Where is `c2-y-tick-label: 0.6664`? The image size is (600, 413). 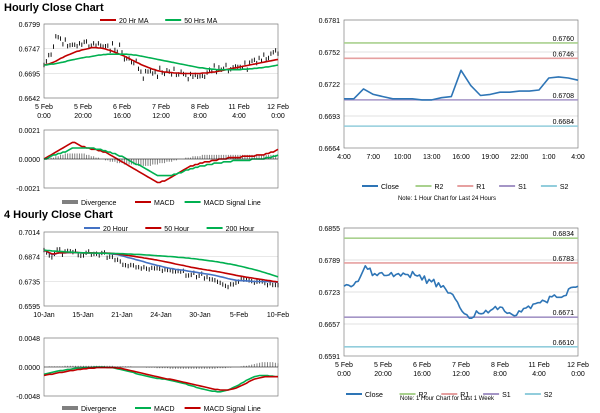
c2-y-tick-label: 0.6664 is located at coordinates (330, 149).